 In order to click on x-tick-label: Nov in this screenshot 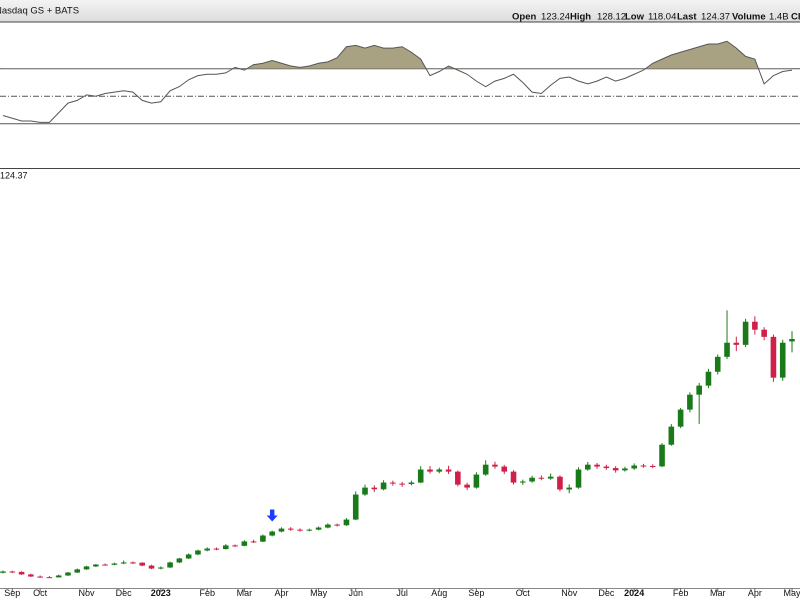, I will do `click(87, 593)`.